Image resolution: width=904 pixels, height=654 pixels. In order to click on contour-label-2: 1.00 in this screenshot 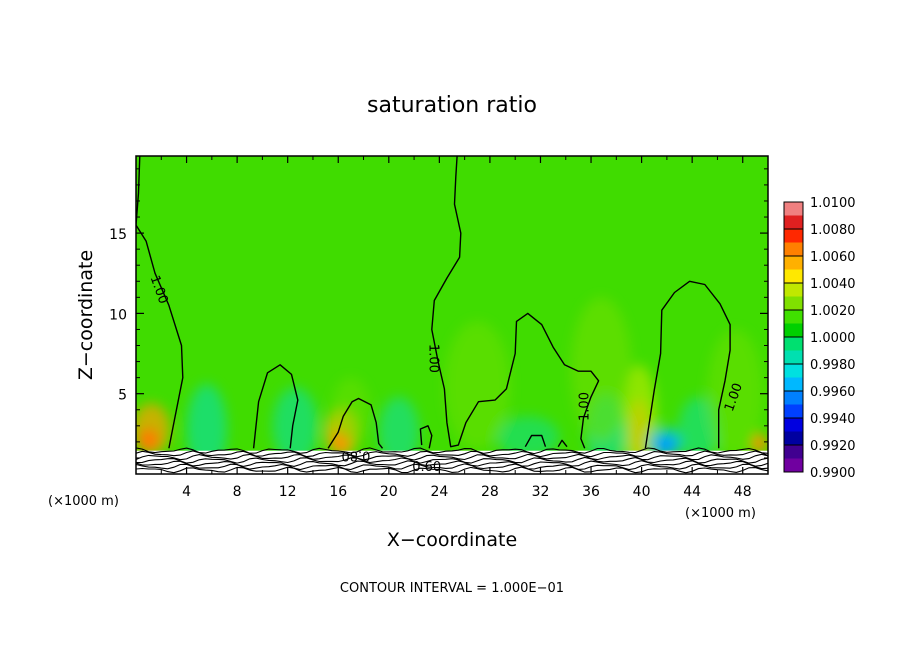, I will do `click(585, 406)`.